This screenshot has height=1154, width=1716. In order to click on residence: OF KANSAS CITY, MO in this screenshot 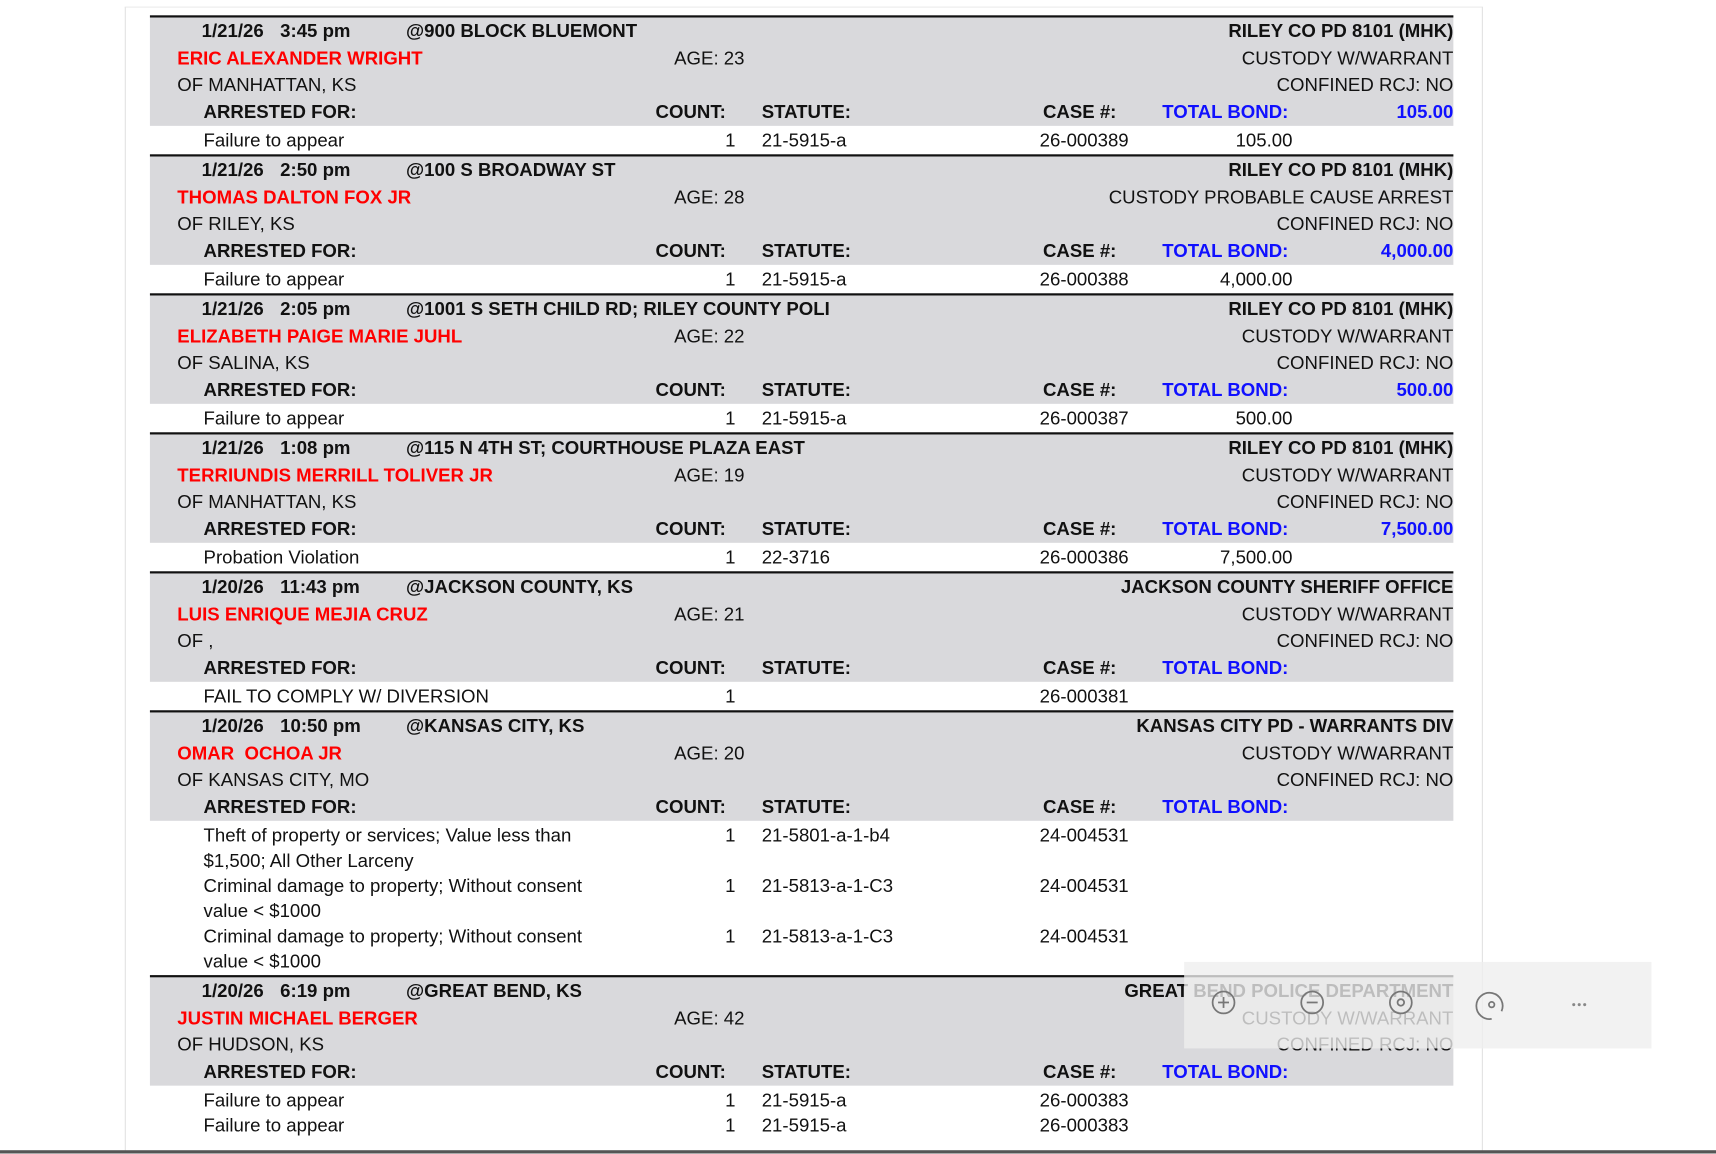, I will do `click(273, 780)`.